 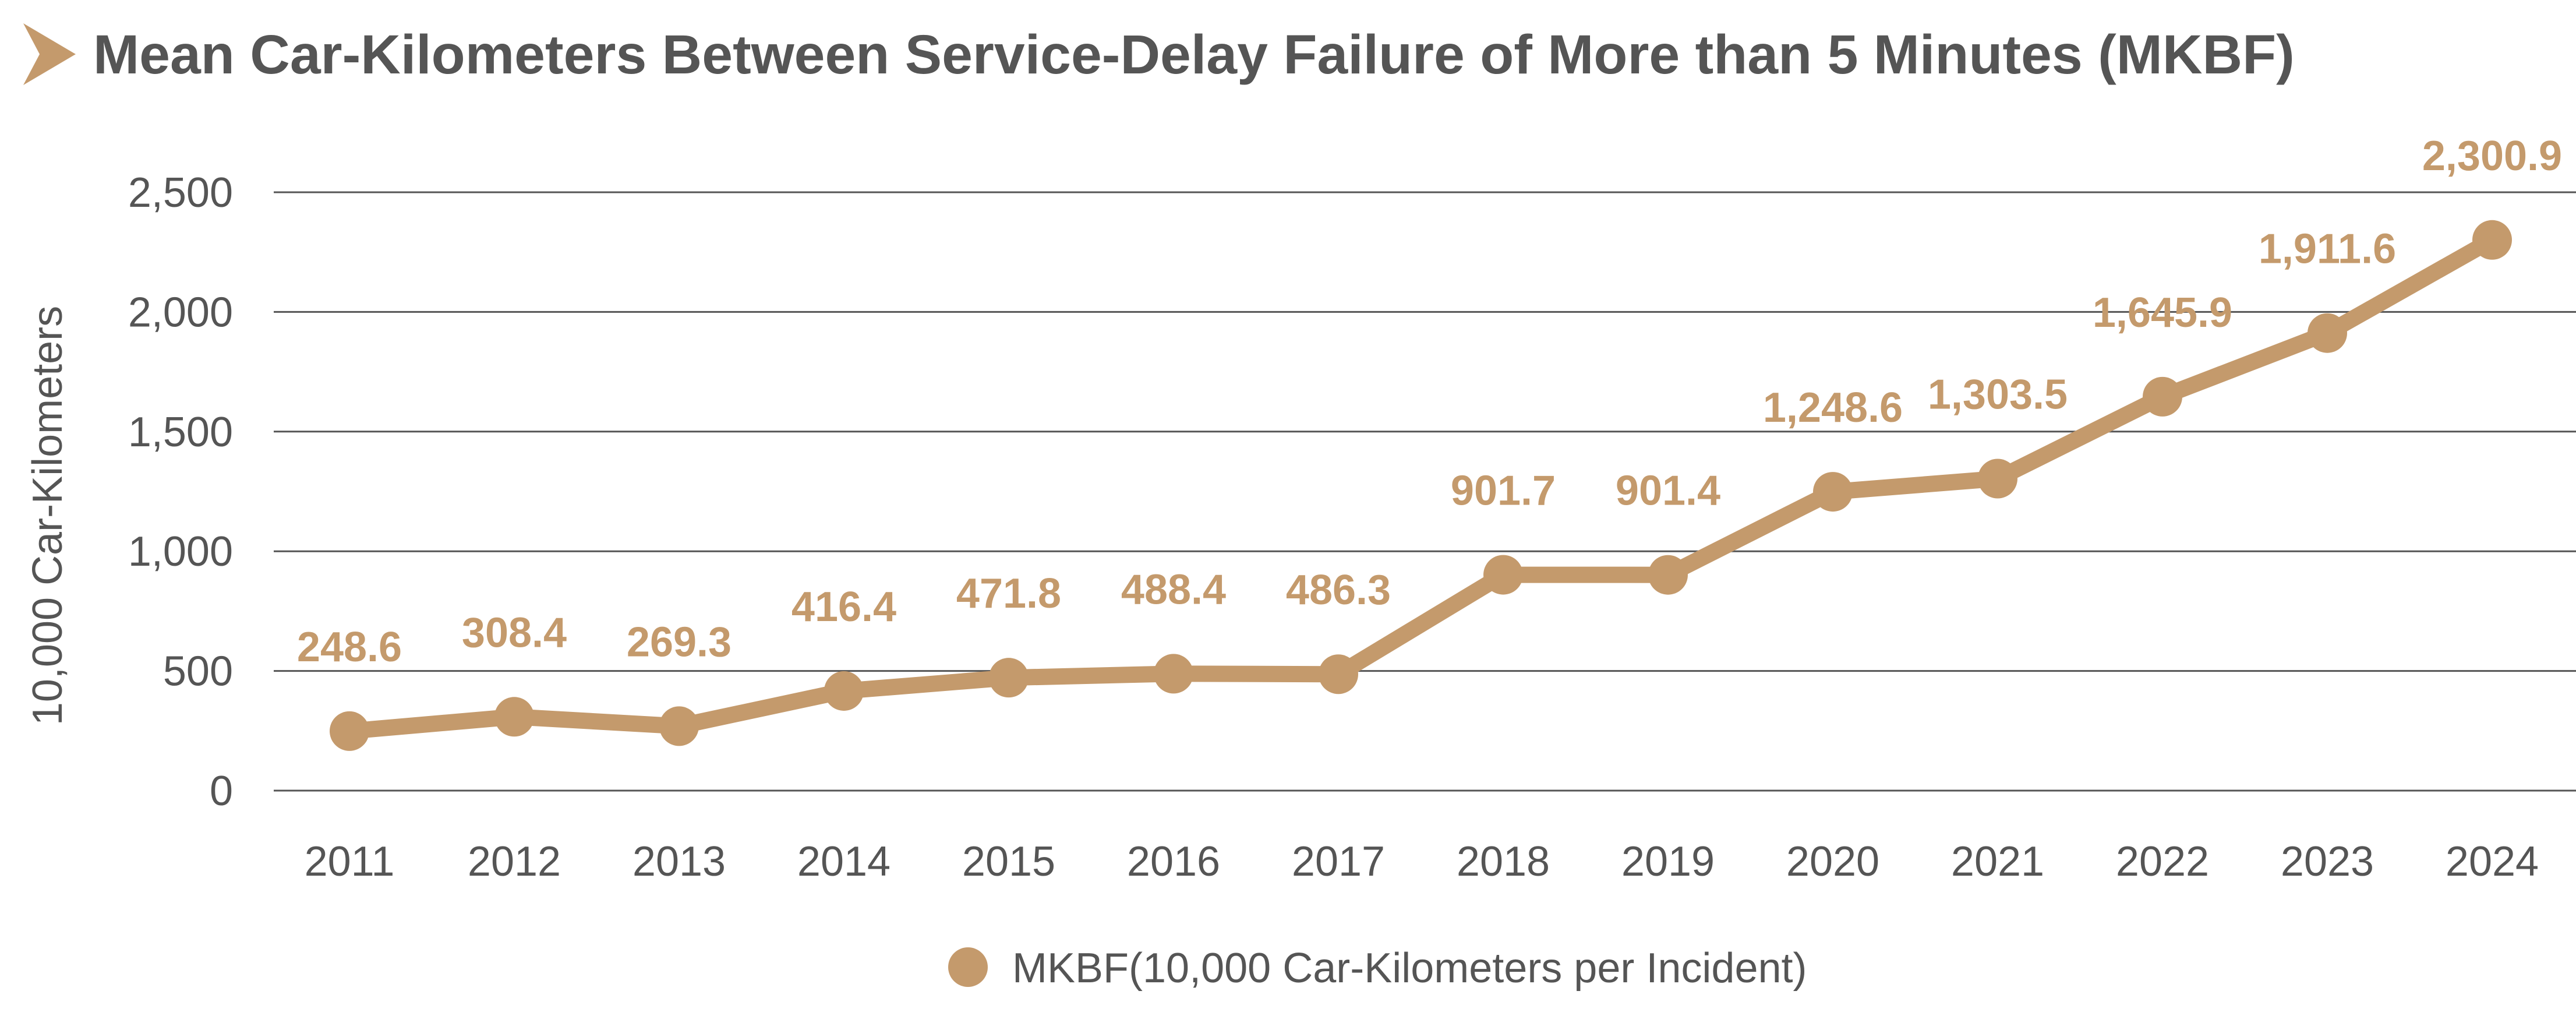 I want to click on x-tick-label: 2013, so click(x=679, y=861).